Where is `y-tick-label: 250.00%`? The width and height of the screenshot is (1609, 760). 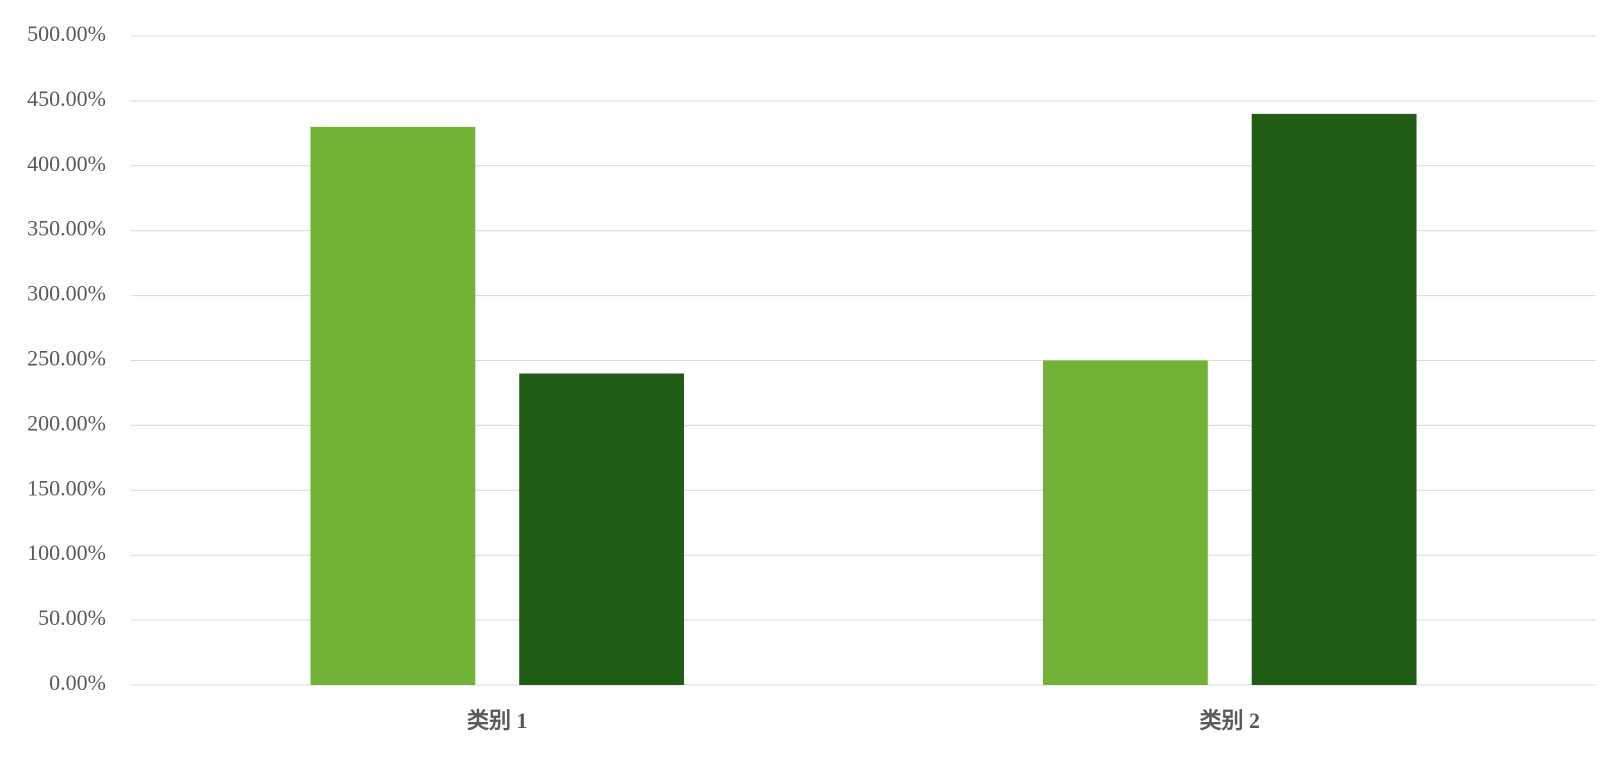 y-tick-label: 250.00% is located at coordinates (66, 358).